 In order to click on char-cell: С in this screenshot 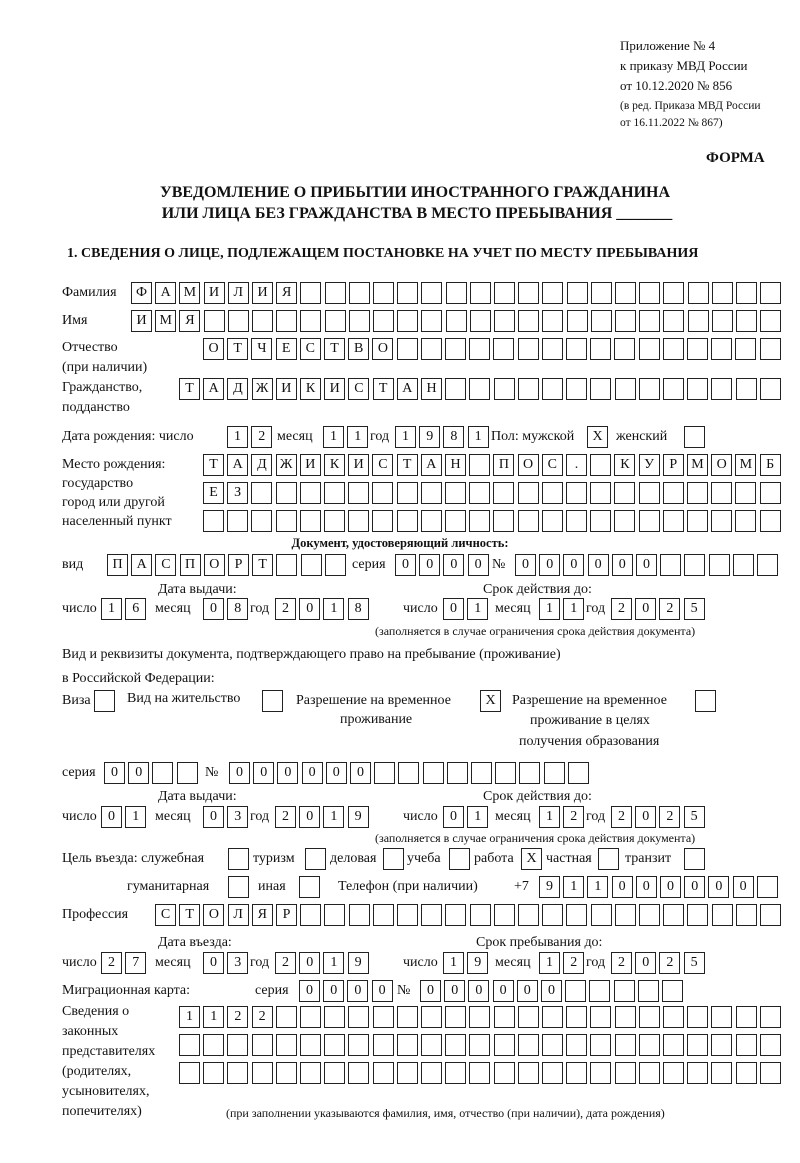, I will do `click(310, 349)`.